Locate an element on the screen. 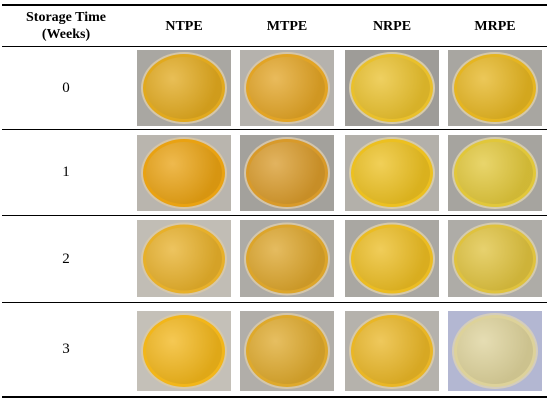 This screenshot has width=550, height=402. mrpe-week0-photo is located at coordinates (495, 88).